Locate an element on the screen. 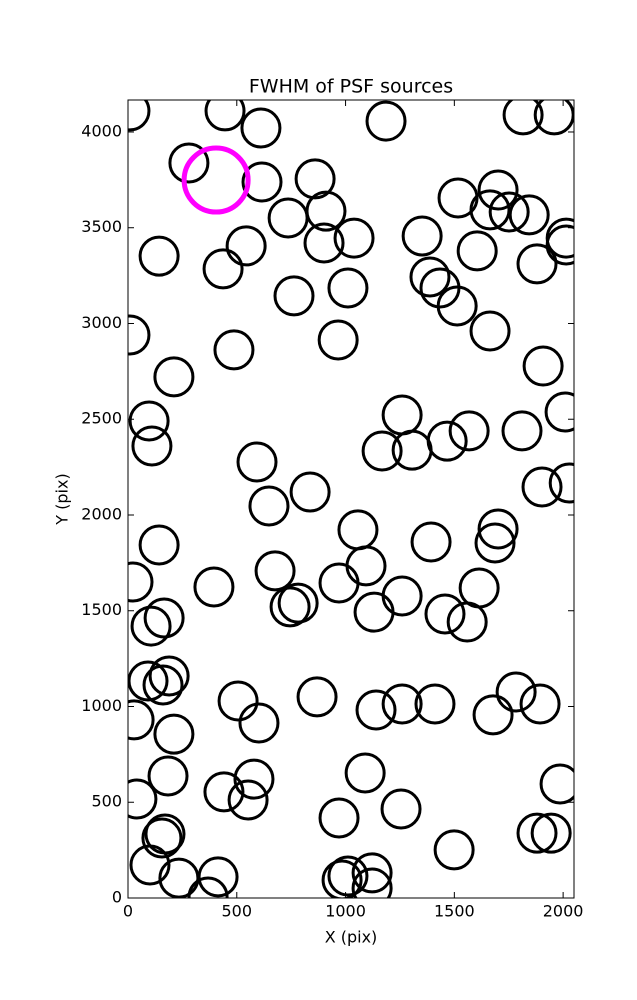 The height and width of the screenshot is (1000, 637). x-tick-label: 2000 is located at coordinates (563, 911).